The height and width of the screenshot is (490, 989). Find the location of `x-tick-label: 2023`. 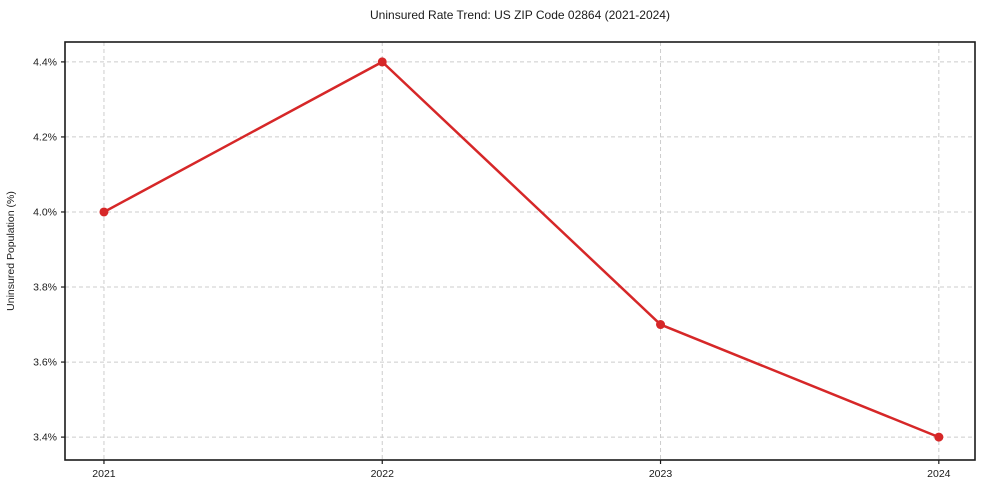

x-tick-label: 2023 is located at coordinates (661, 474).